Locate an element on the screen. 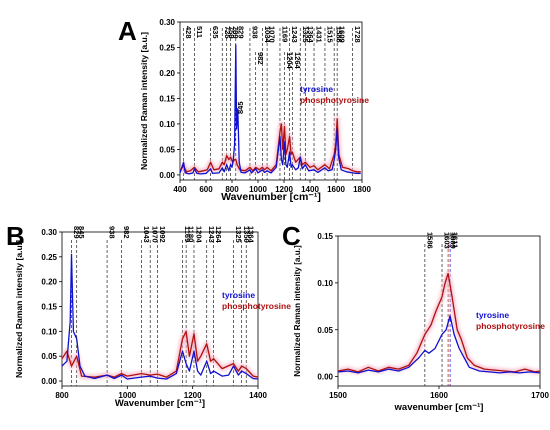 This screenshot has height=430, width=550. panel-a-peak-label: 1364 is located at coordinates (310, 35).